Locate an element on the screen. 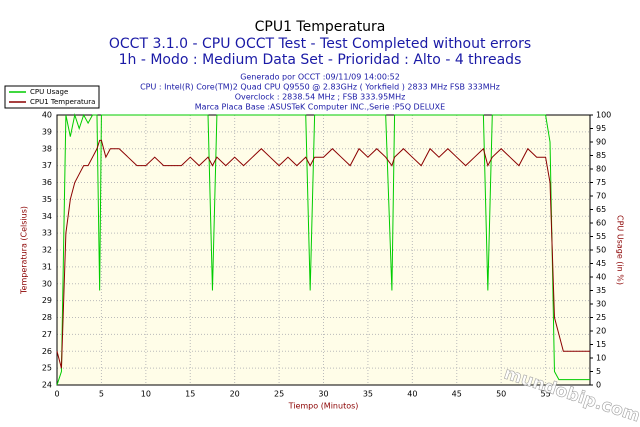  y-tick-label: 40 is located at coordinates (47, 115).